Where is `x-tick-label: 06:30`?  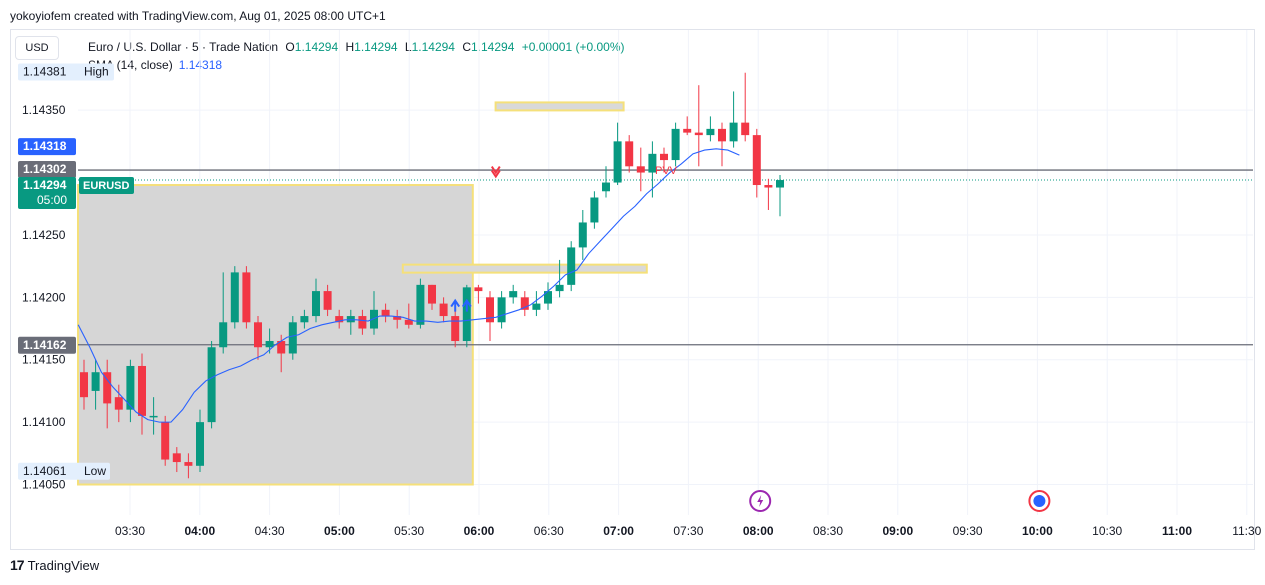
x-tick-label: 06:30 is located at coordinates (549, 531).